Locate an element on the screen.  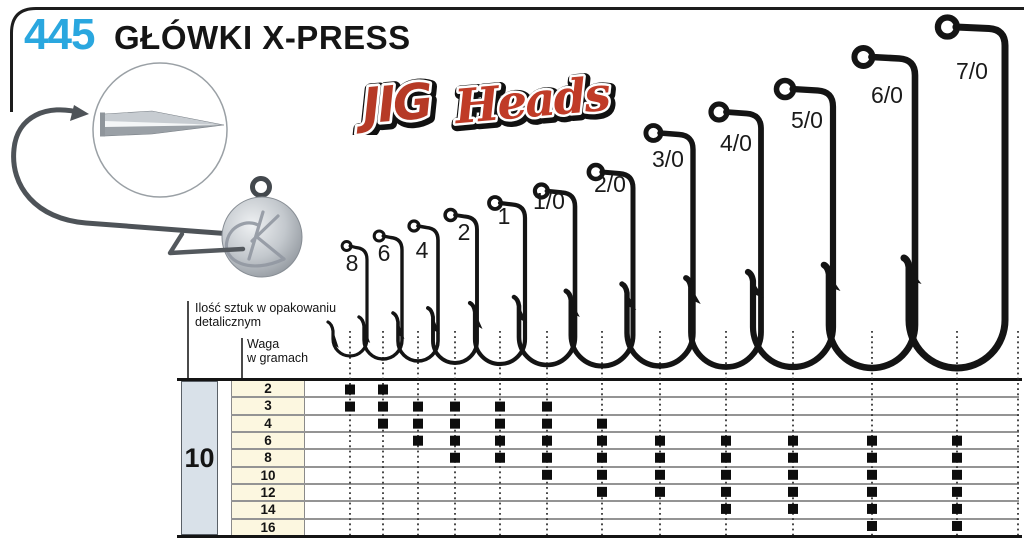
hook-size-label: 1 is located at coordinates (504, 216).